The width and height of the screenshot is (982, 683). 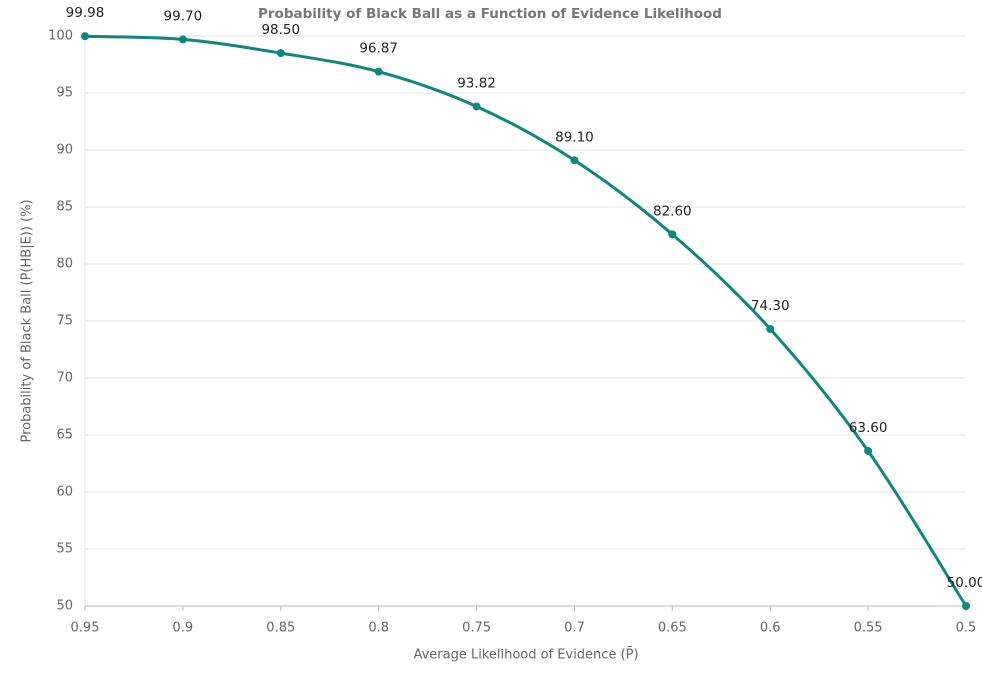 I want to click on y-tick-label: 50, so click(x=64, y=606).